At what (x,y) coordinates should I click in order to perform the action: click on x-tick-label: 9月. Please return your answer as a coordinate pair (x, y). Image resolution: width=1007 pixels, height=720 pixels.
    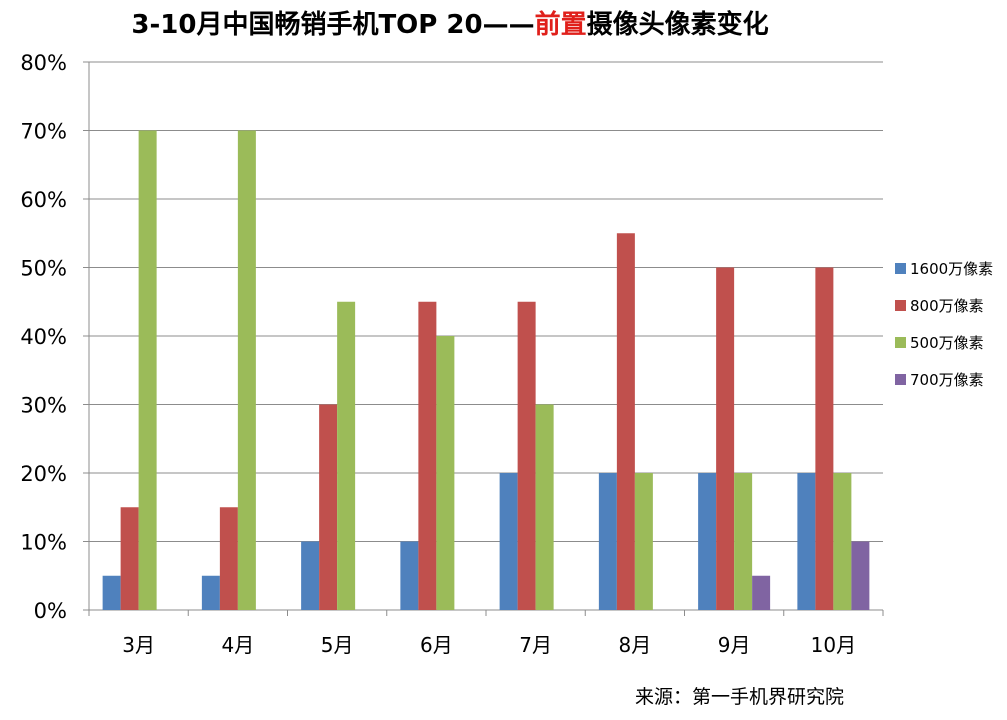
    Looking at the image, I should click on (734, 645).